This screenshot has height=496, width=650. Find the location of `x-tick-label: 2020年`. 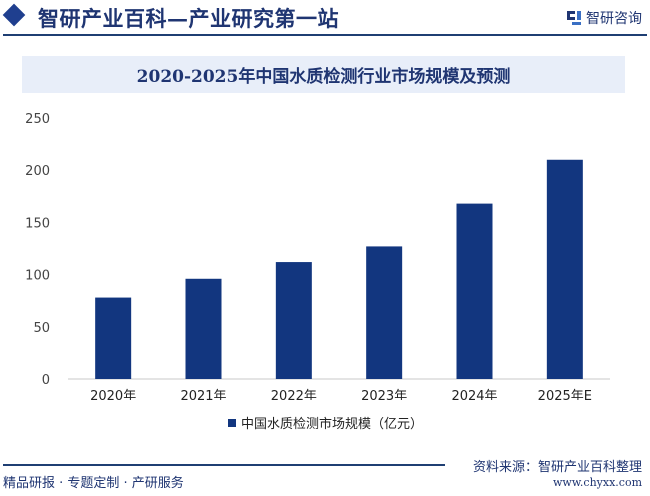

x-tick-label: 2020年 is located at coordinates (113, 394).